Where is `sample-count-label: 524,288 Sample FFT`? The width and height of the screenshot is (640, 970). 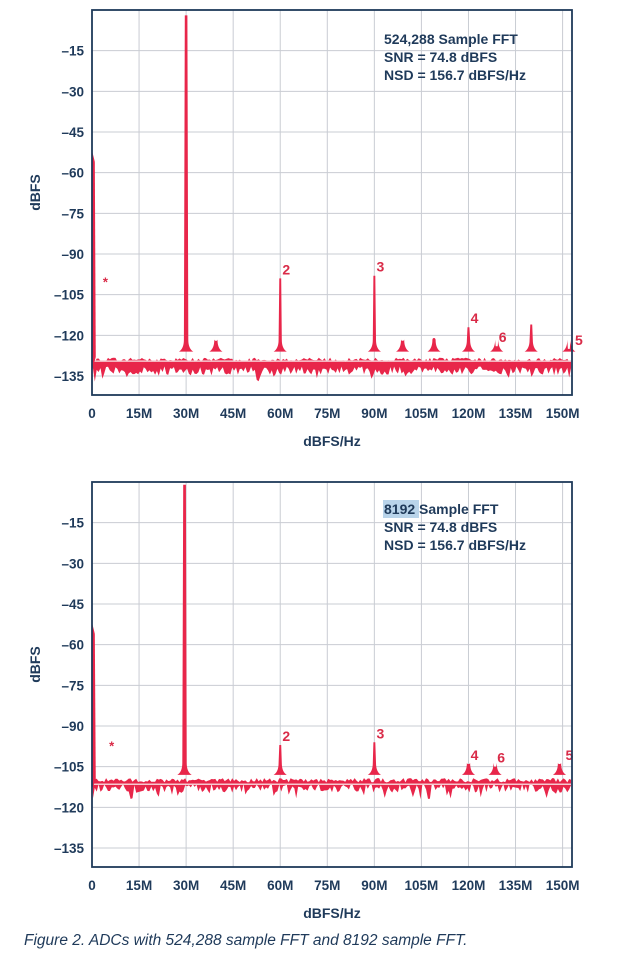 sample-count-label: 524,288 Sample FFT is located at coordinates (451, 39).